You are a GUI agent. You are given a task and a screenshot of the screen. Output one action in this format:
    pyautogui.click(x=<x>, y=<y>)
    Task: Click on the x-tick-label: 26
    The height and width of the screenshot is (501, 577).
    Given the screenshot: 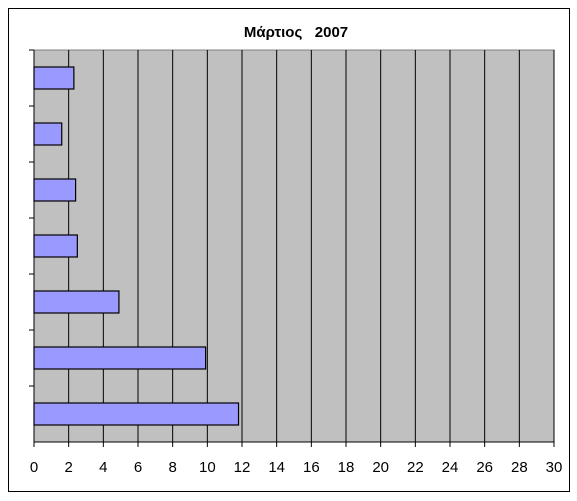 What is the action you would take?
    pyautogui.click(x=484, y=467)
    